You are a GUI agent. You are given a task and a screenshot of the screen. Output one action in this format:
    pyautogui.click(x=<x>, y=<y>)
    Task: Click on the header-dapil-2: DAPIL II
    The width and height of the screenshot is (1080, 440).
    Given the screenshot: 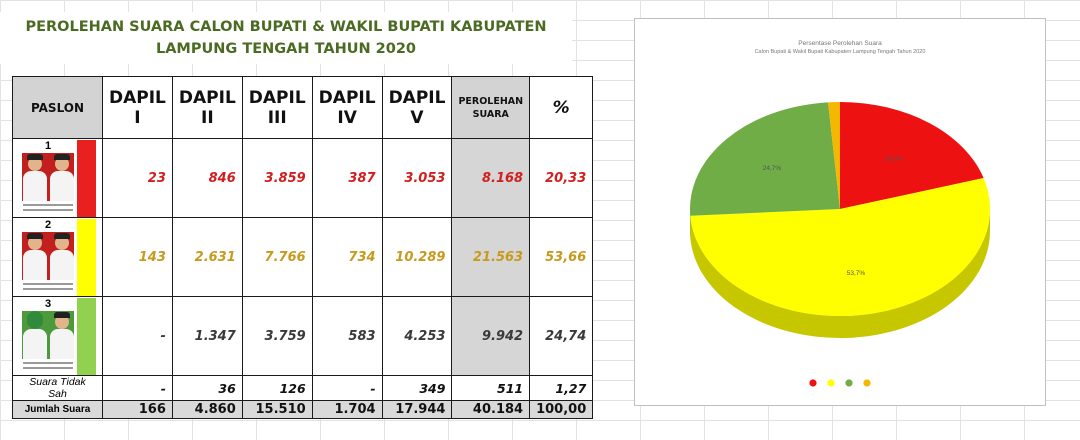 What is the action you would take?
    pyautogui.click(x=207, y=107)
    